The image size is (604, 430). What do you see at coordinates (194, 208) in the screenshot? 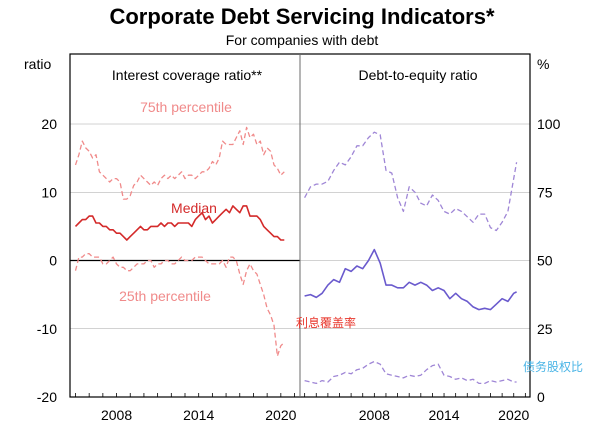
I see `label-median: Median` at bounding box center [194, 208].